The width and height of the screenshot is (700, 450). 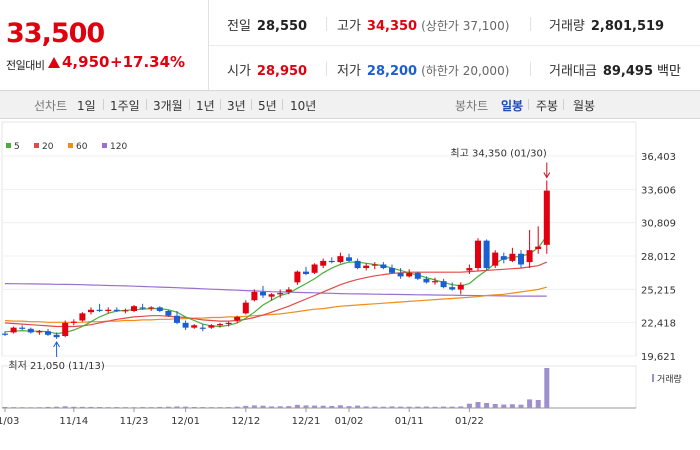 I want to click on stat-label: 시가, so click(x=239, y=71).